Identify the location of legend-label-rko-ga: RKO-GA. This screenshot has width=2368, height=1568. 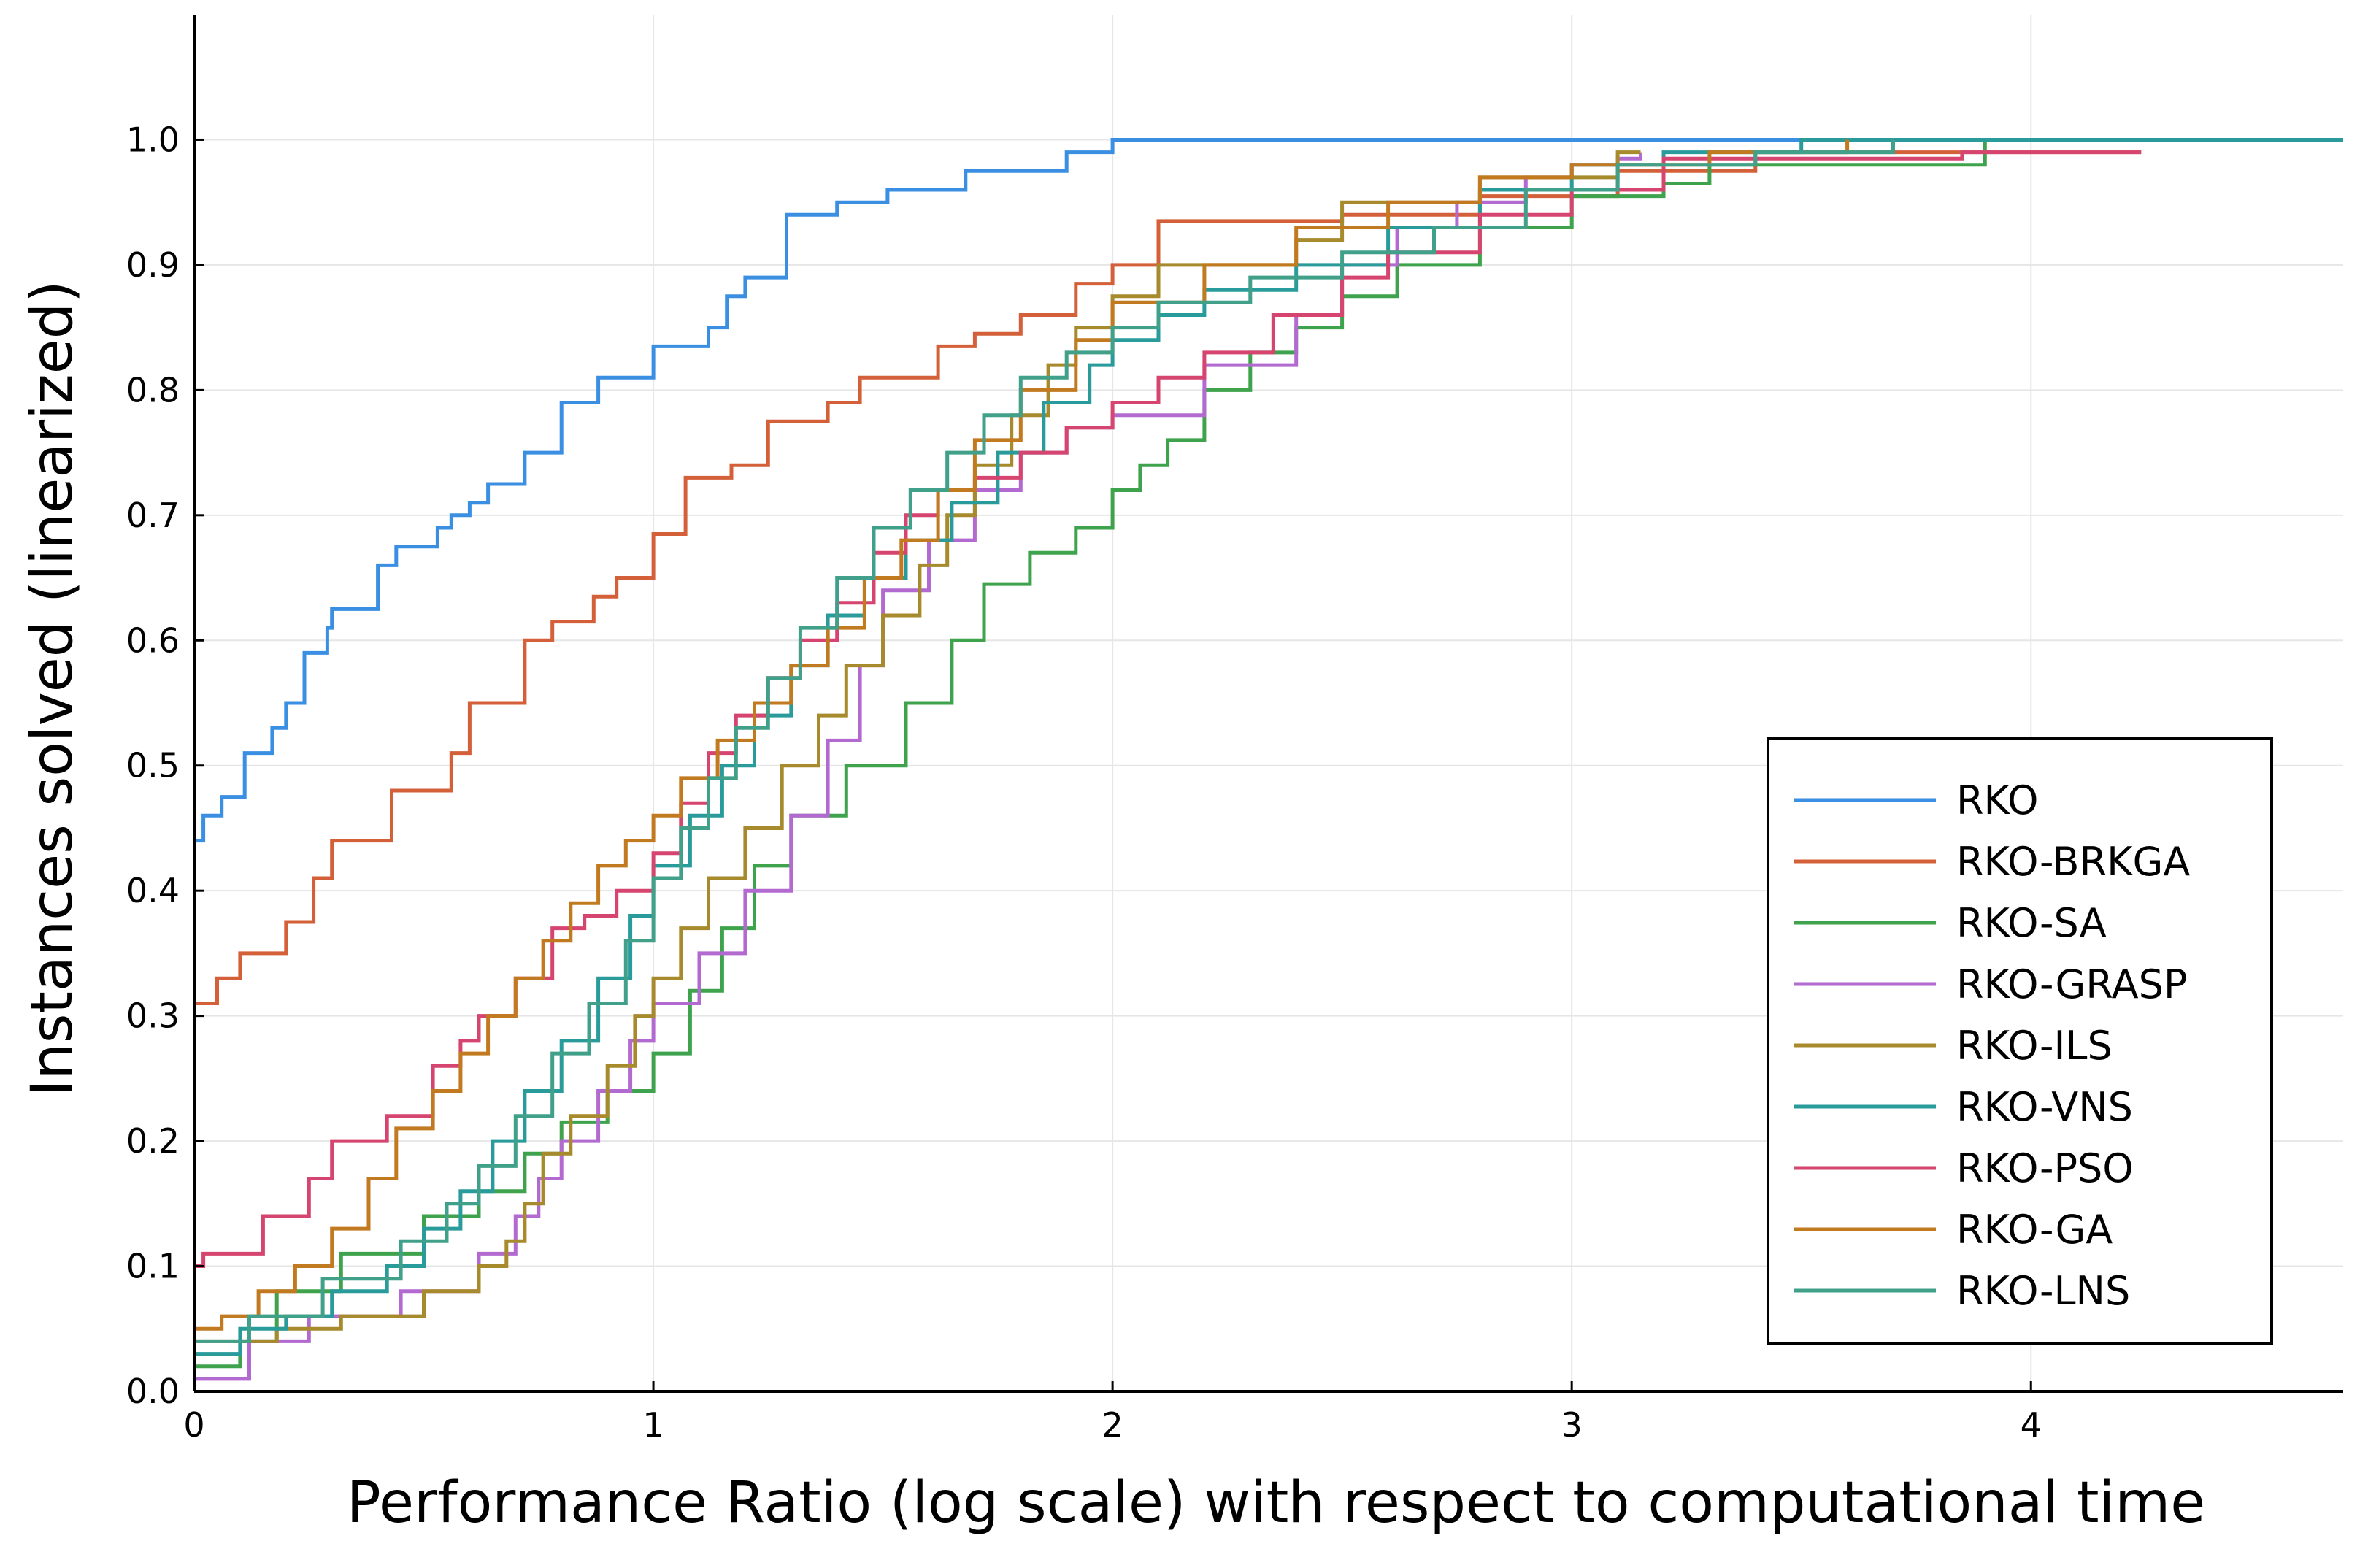
(2034, 1230).